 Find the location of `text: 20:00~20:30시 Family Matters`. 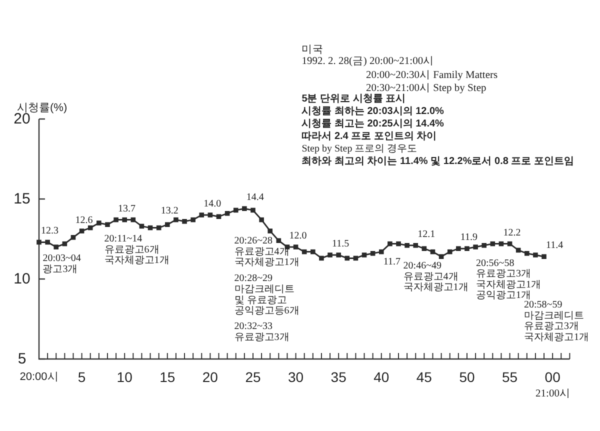

text: 20:00~20:30시 Family Matters is located at coordinates (432, 75).